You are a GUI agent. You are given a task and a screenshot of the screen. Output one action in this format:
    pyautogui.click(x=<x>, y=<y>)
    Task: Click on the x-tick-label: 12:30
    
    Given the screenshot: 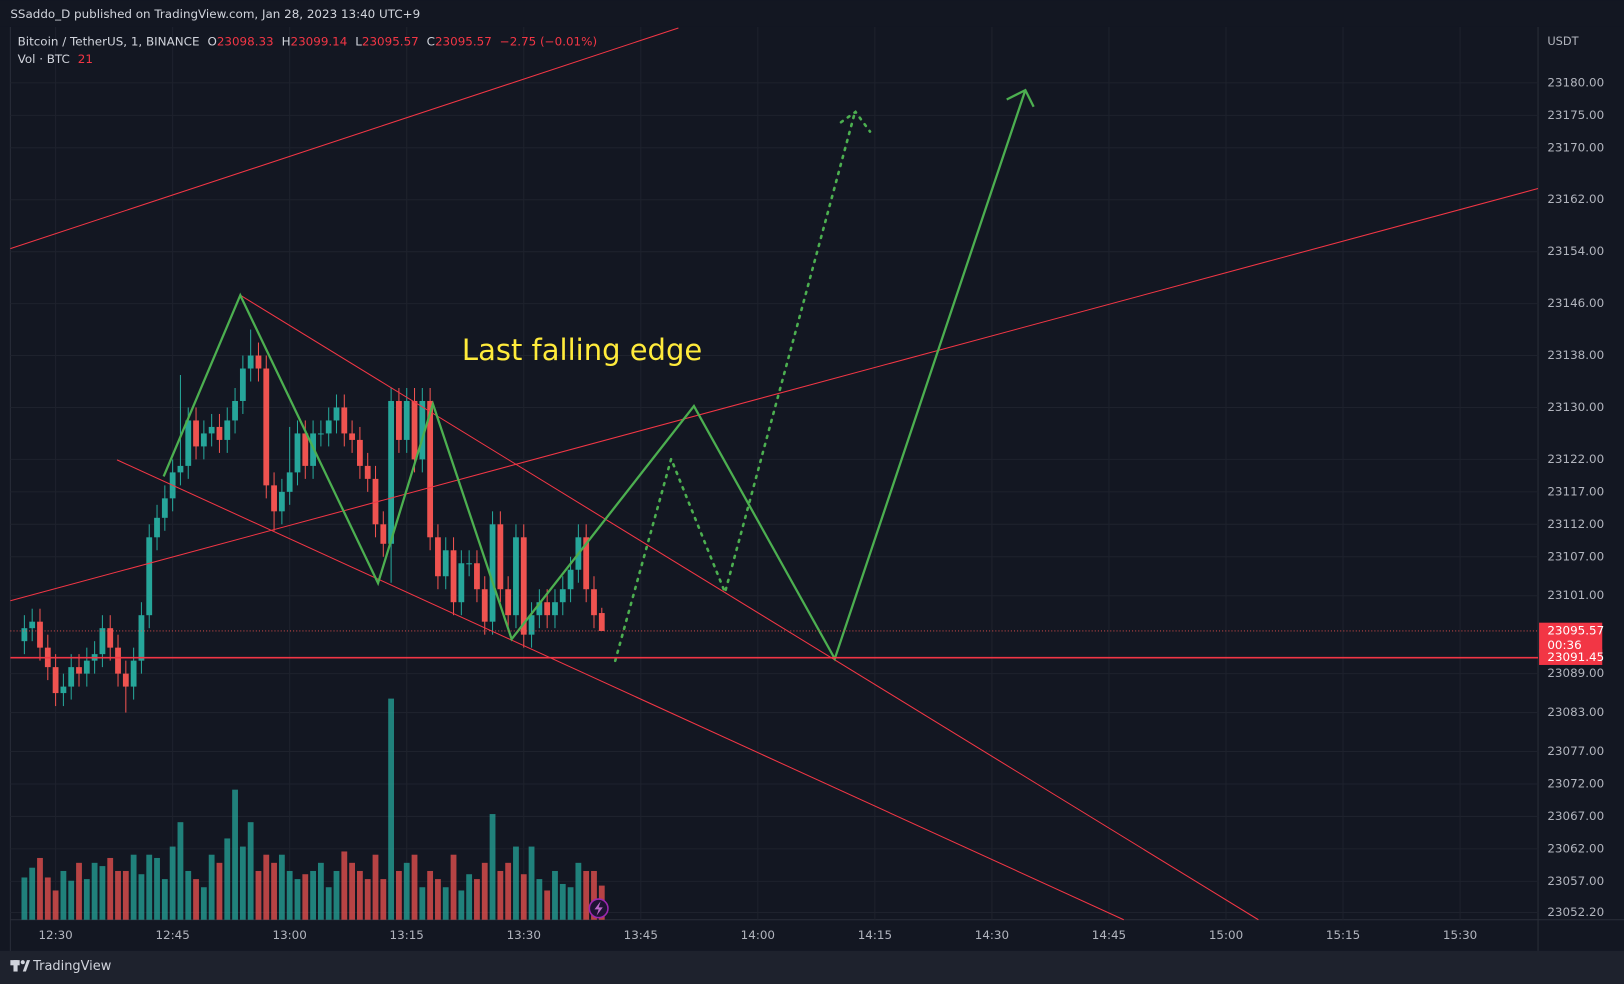 What is the action you would take?
    pyautogui.click(x=55, y=935)
    